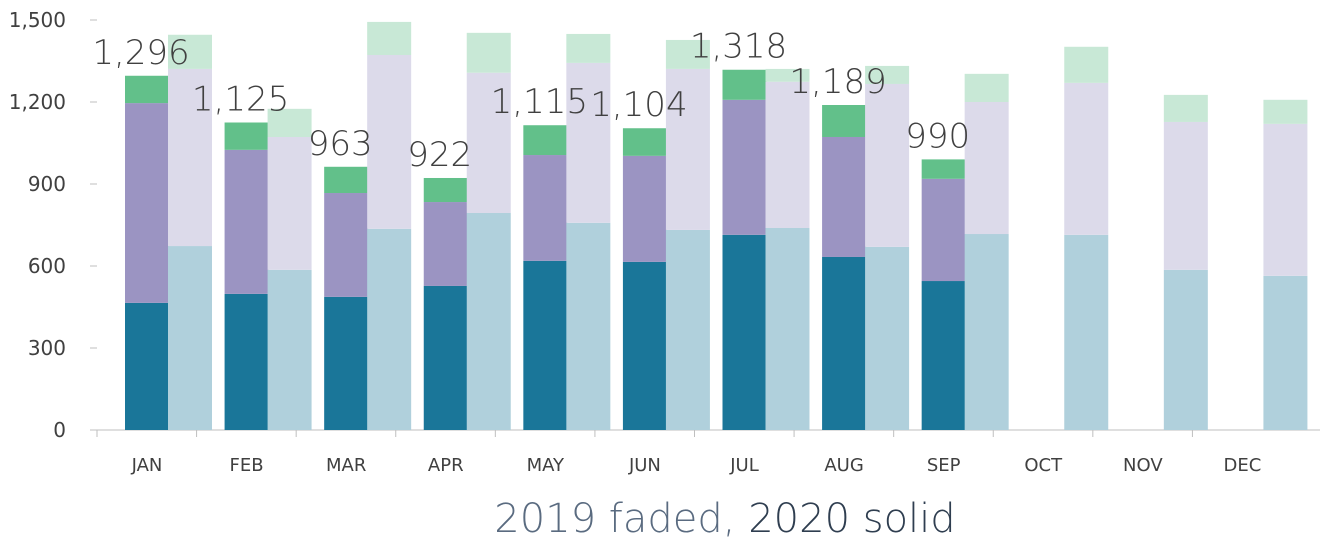 The width and height of the screenshot is (1330, 542). Describe the element at coordinates (47, 184) in the screenshot. I see `y-tick-label: 900` at that location.